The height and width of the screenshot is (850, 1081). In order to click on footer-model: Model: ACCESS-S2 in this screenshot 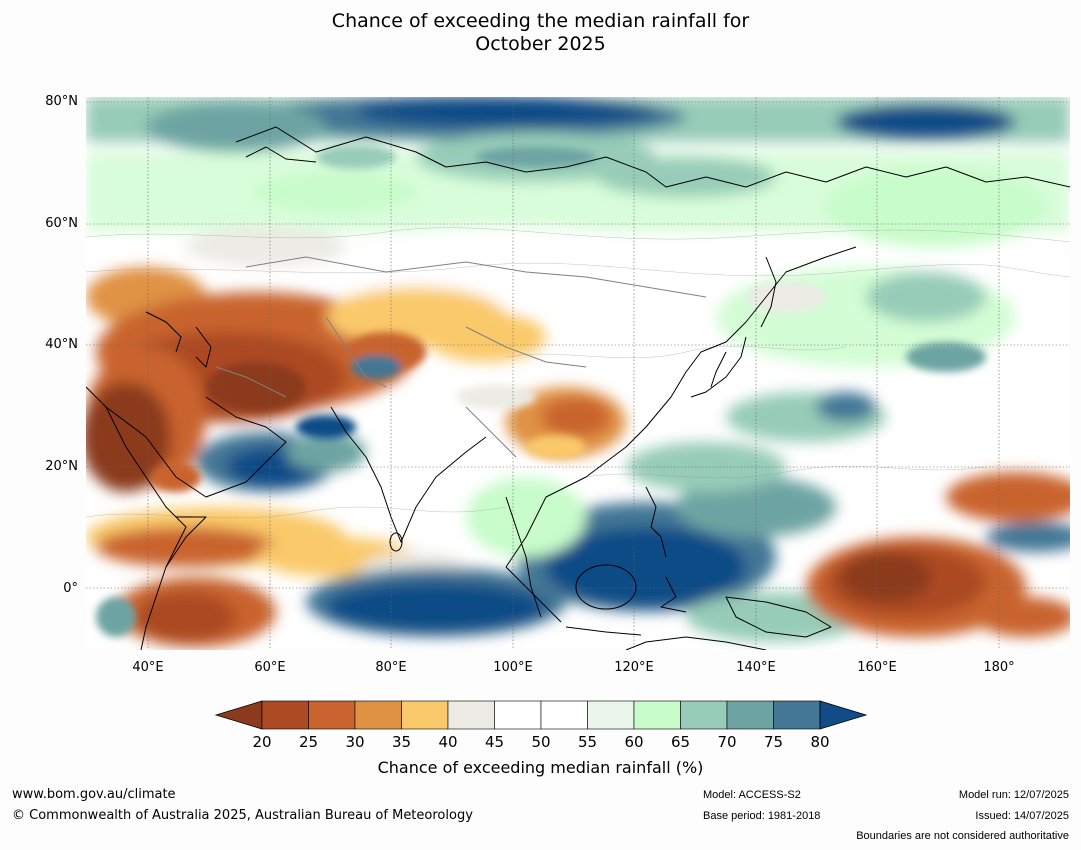, I will do `click(752, 795)`.